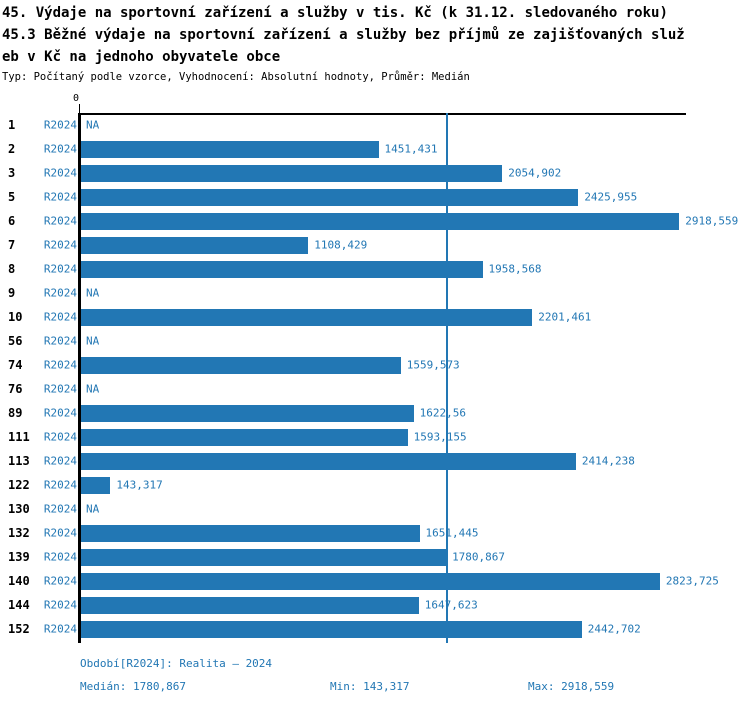  What do you see at coordinates (19, 557) in the screenshot?
I see `row-category-label: 139` at bounding box center [19, 557].